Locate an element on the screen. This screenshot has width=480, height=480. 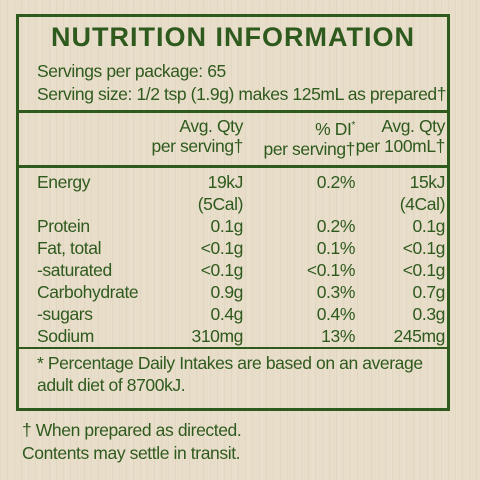
column-header-di-serving: % DI* per serving† is located at coordinates (302, 137).